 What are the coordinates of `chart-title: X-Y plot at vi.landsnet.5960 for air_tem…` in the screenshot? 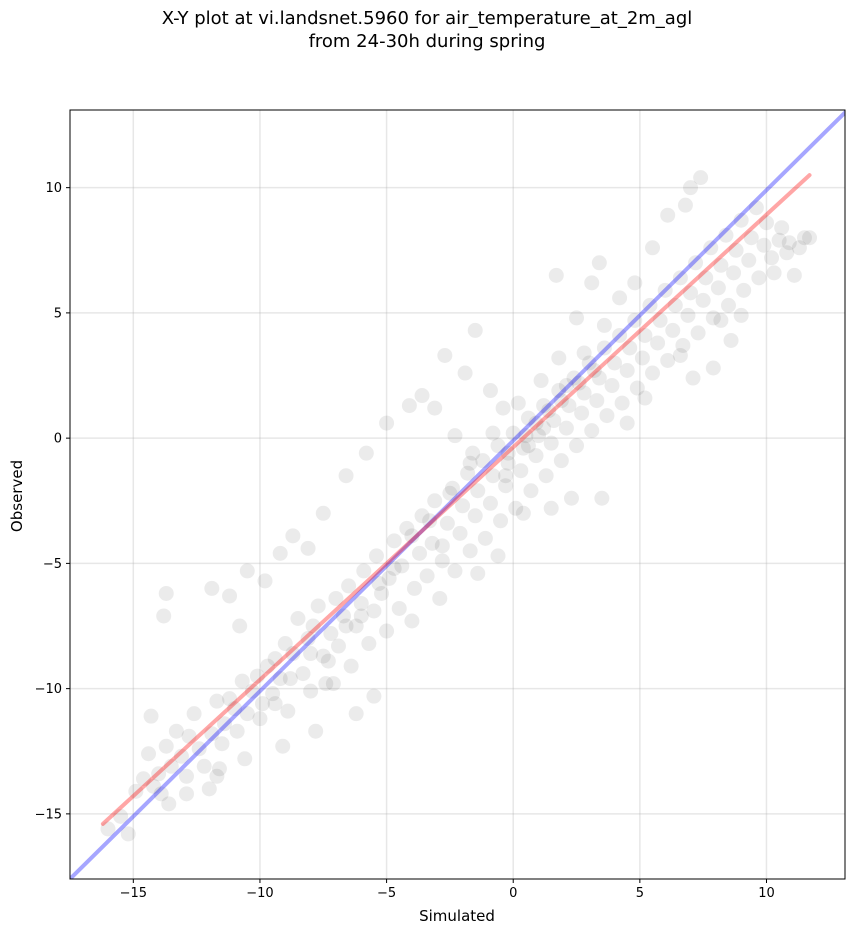 It's located at (427, 18).